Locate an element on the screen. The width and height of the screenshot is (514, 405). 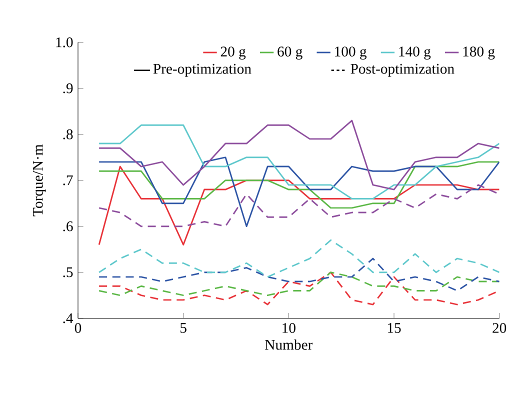
legend-label: 180 g is located at coordinates (479, 53).